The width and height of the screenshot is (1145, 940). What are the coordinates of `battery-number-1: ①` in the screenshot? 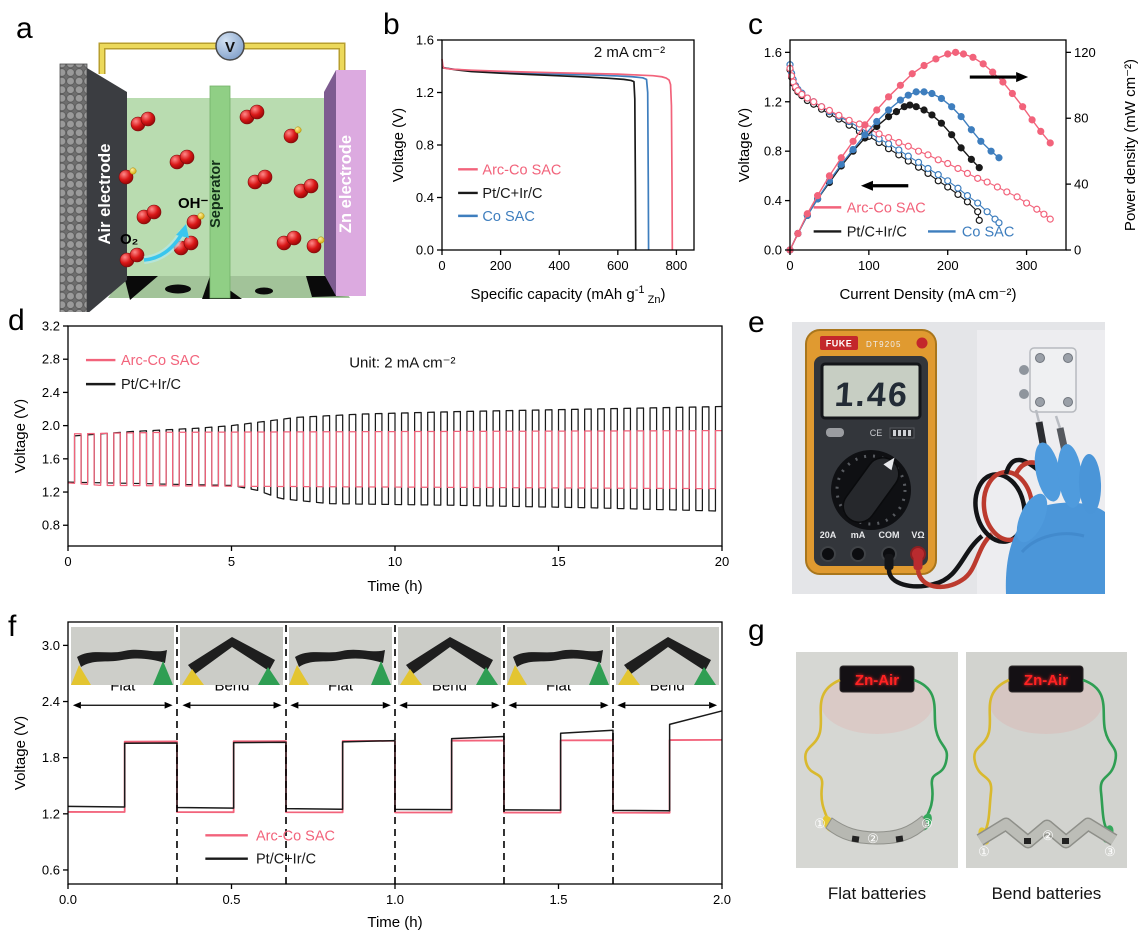 It's located at (820, 823).